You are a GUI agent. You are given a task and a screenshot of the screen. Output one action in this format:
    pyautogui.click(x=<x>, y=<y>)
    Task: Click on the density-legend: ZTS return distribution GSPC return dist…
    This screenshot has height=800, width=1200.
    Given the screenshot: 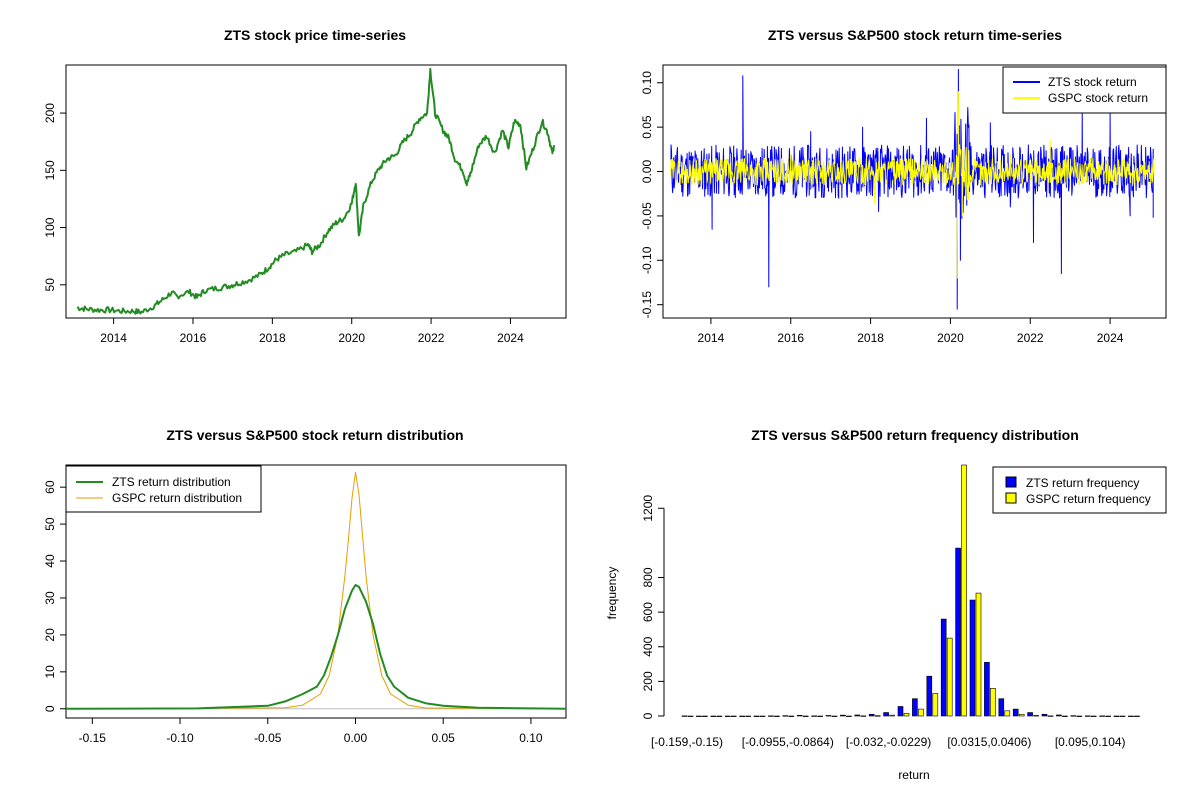 What is the action you would take?
    pyautogui.click(x=163, y=489)
    